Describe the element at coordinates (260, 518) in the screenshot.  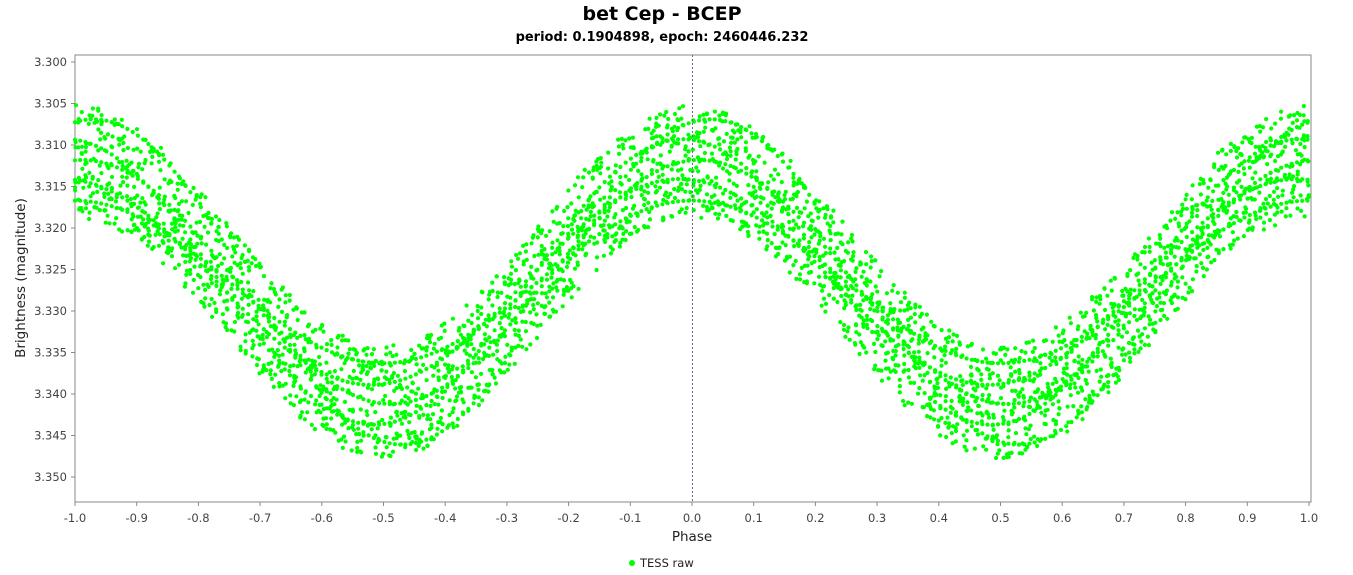
I see `x-tick-label: -0.7` at that location.